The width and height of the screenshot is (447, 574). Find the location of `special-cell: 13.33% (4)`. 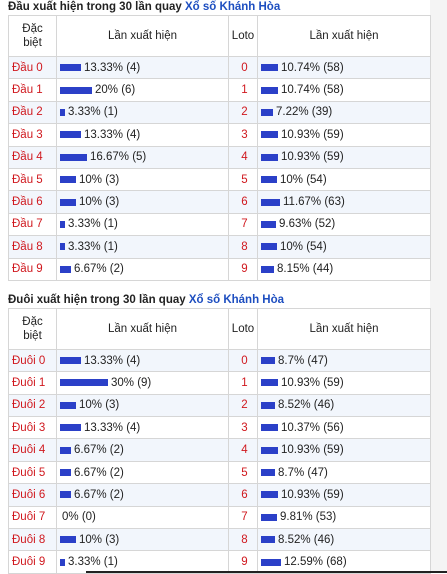

special-cell: 13.33% (4) is located at coordinates (142, 67).